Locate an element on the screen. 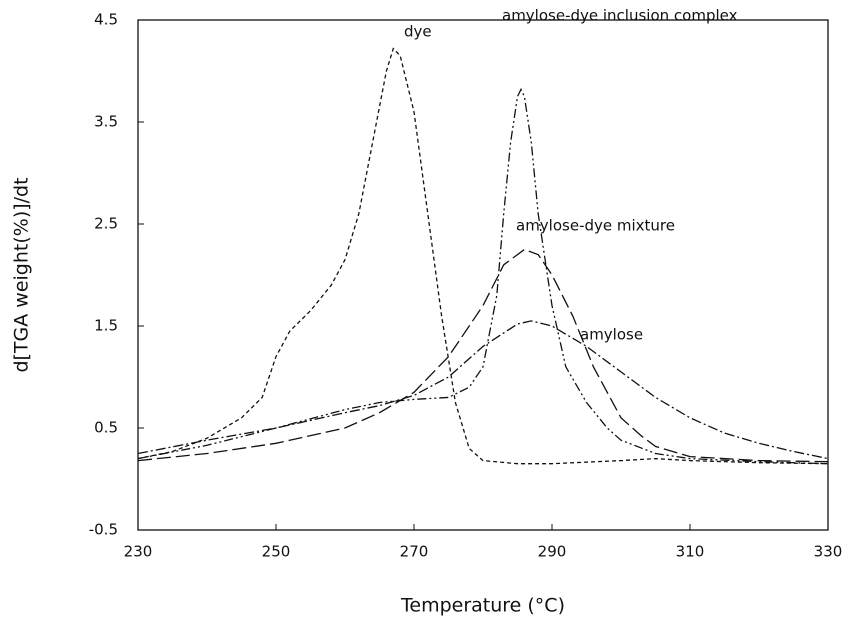  series-label: dye is located at coordinates (418, 32).